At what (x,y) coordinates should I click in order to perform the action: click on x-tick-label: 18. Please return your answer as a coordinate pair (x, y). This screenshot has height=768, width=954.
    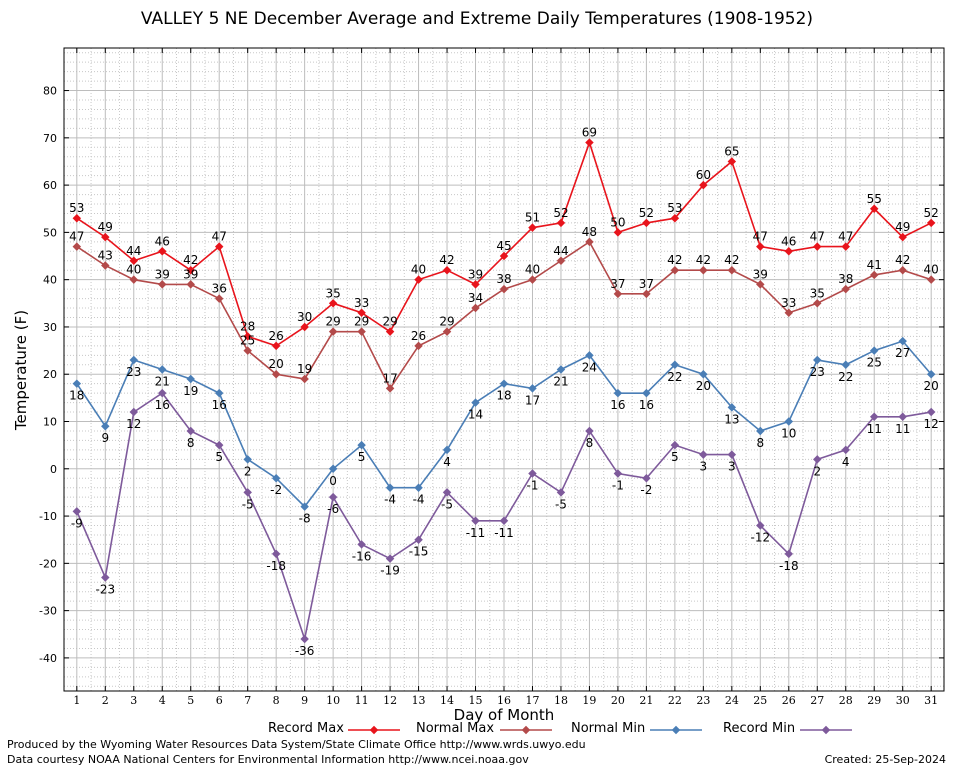
    Looking at the image, I should click on (561, 700).